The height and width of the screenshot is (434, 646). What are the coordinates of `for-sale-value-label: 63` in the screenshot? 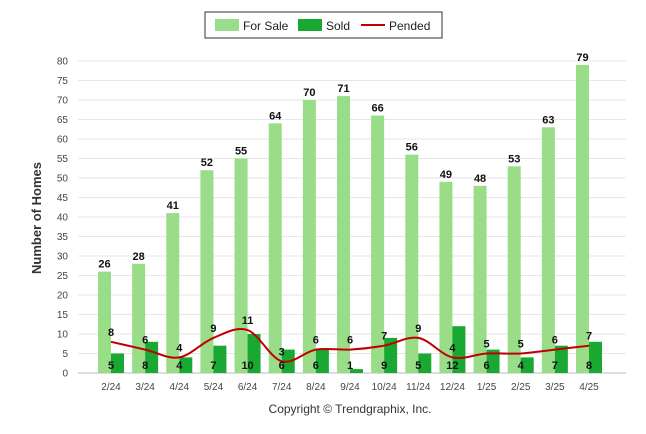 It's located at (548, 120).